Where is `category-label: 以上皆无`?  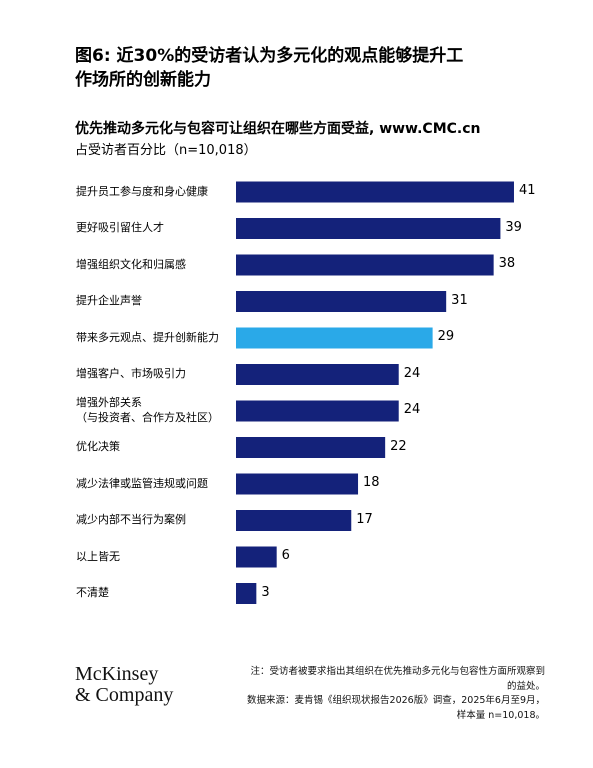 category-label: 以上皆无 is located at coordinates (98, 556).